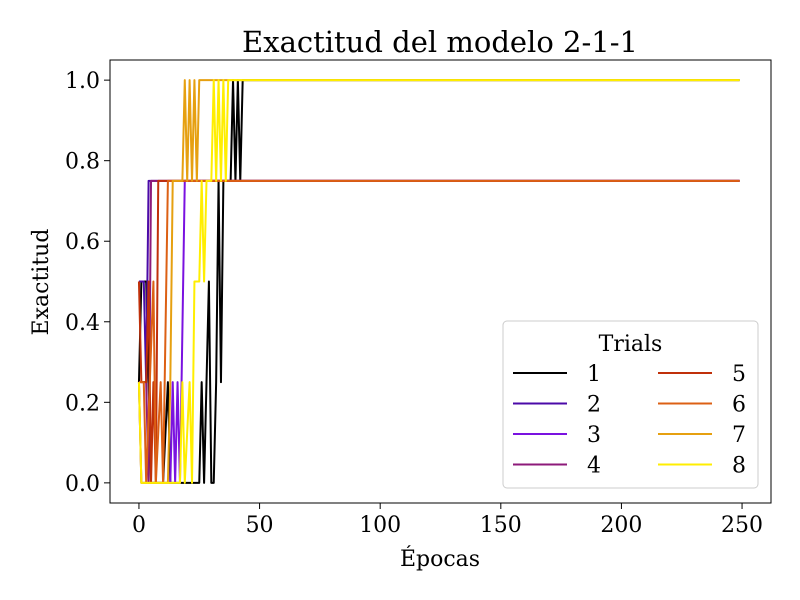 The height and width of the screenshot is (600, 800). What do you see at coordinates (440, 42) in the screenshot?
I see `chart-title: Exactitud del modelo 2-1-1` at bounding box center [440, 42].